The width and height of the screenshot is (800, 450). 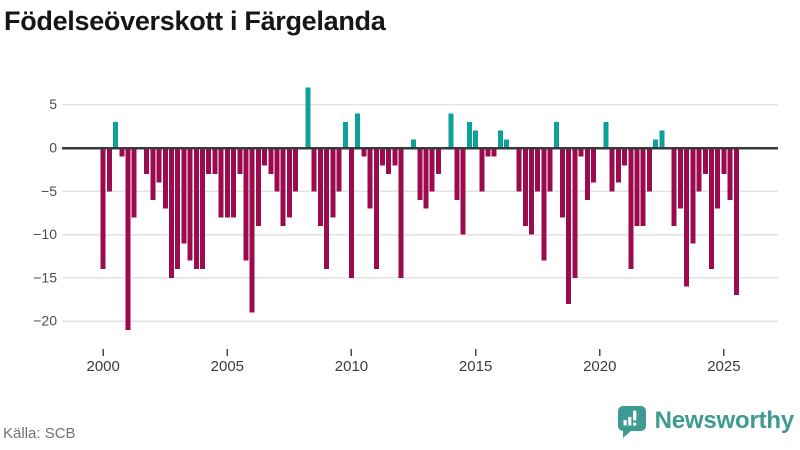 What do you see at coordinates (525, 187) in the screenshot?
I see `bar-2017-Q1` at bounding box center [525, 187].